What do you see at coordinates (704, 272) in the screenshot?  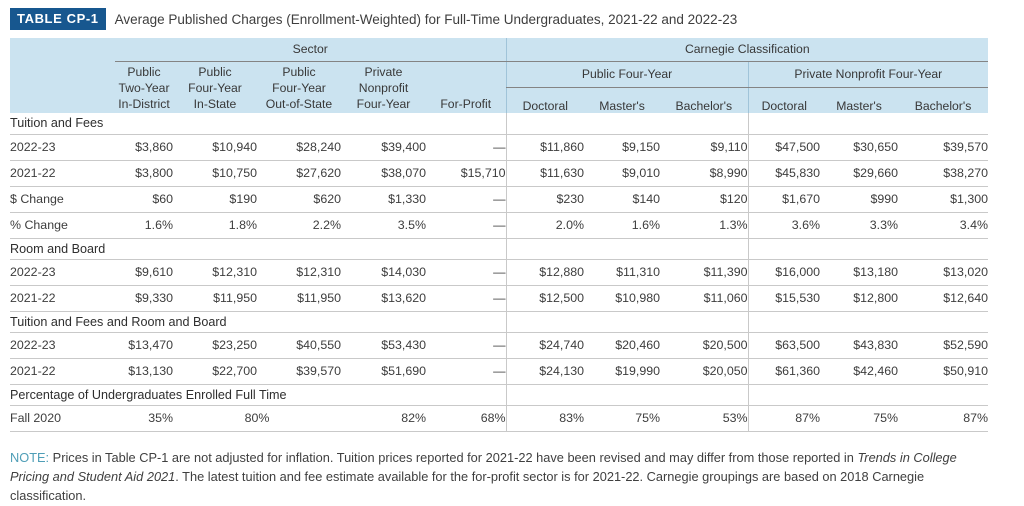 I see `value-cell: $11,390` at bounding box center [704, 272].